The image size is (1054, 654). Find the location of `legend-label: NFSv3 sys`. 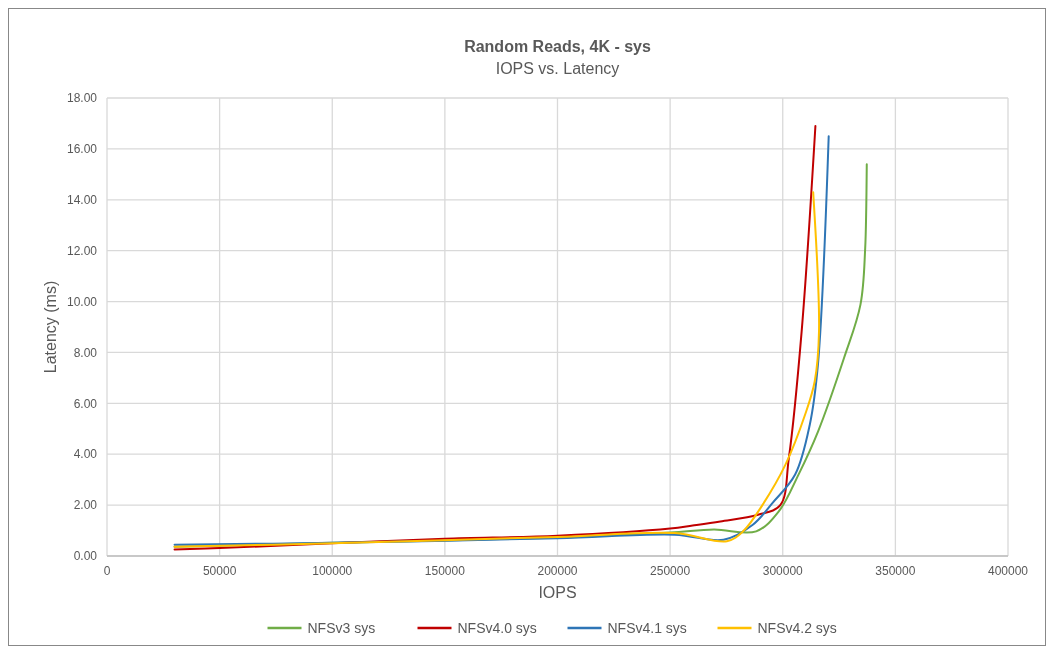

legend-label: NFSv3 sys is located at coordinates (341, 627).